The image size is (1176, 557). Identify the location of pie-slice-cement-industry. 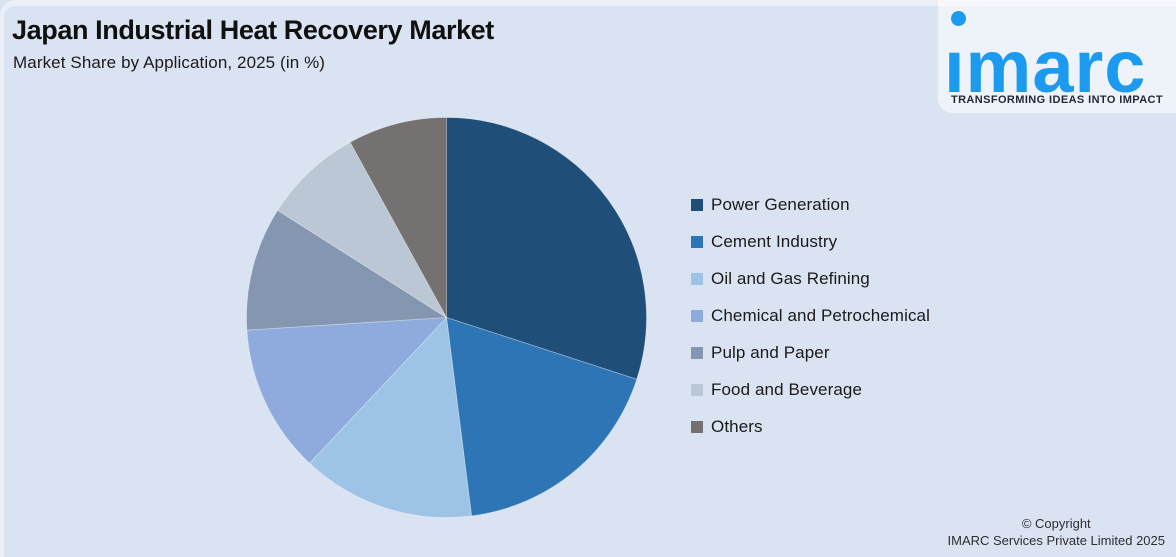
(542, 417).